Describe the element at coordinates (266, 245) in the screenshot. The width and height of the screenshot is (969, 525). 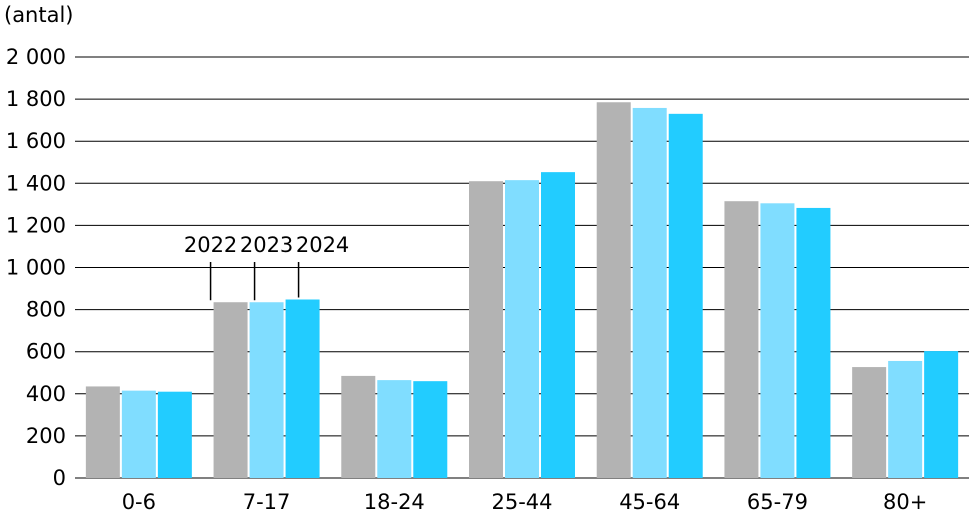
I see `legend-label: 2023` at that location.